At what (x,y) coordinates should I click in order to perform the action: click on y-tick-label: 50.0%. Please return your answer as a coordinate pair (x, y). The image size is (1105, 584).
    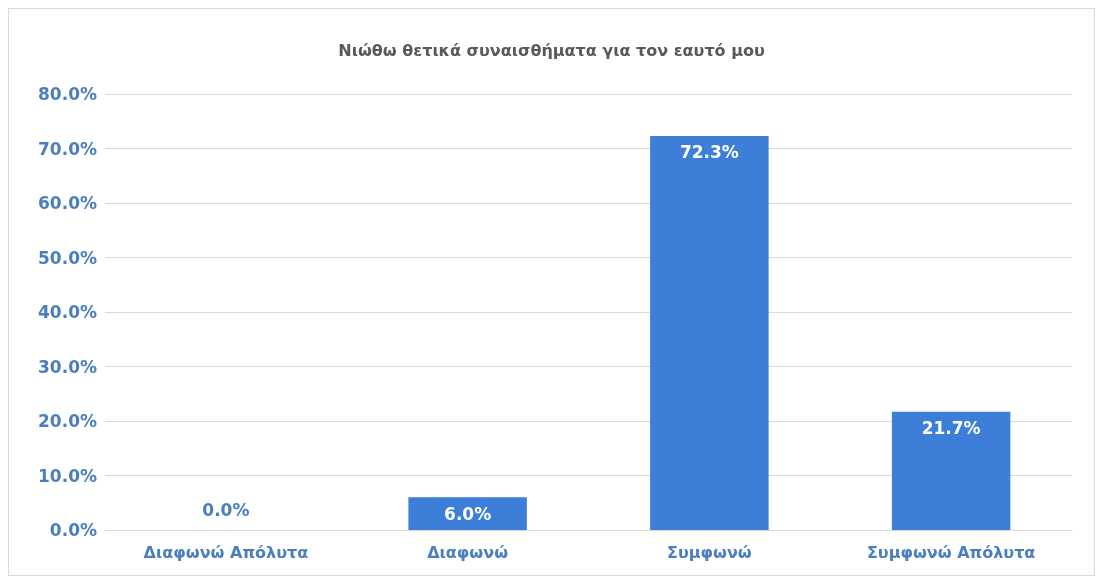
    Looking at the image, I should click on (67, 257).